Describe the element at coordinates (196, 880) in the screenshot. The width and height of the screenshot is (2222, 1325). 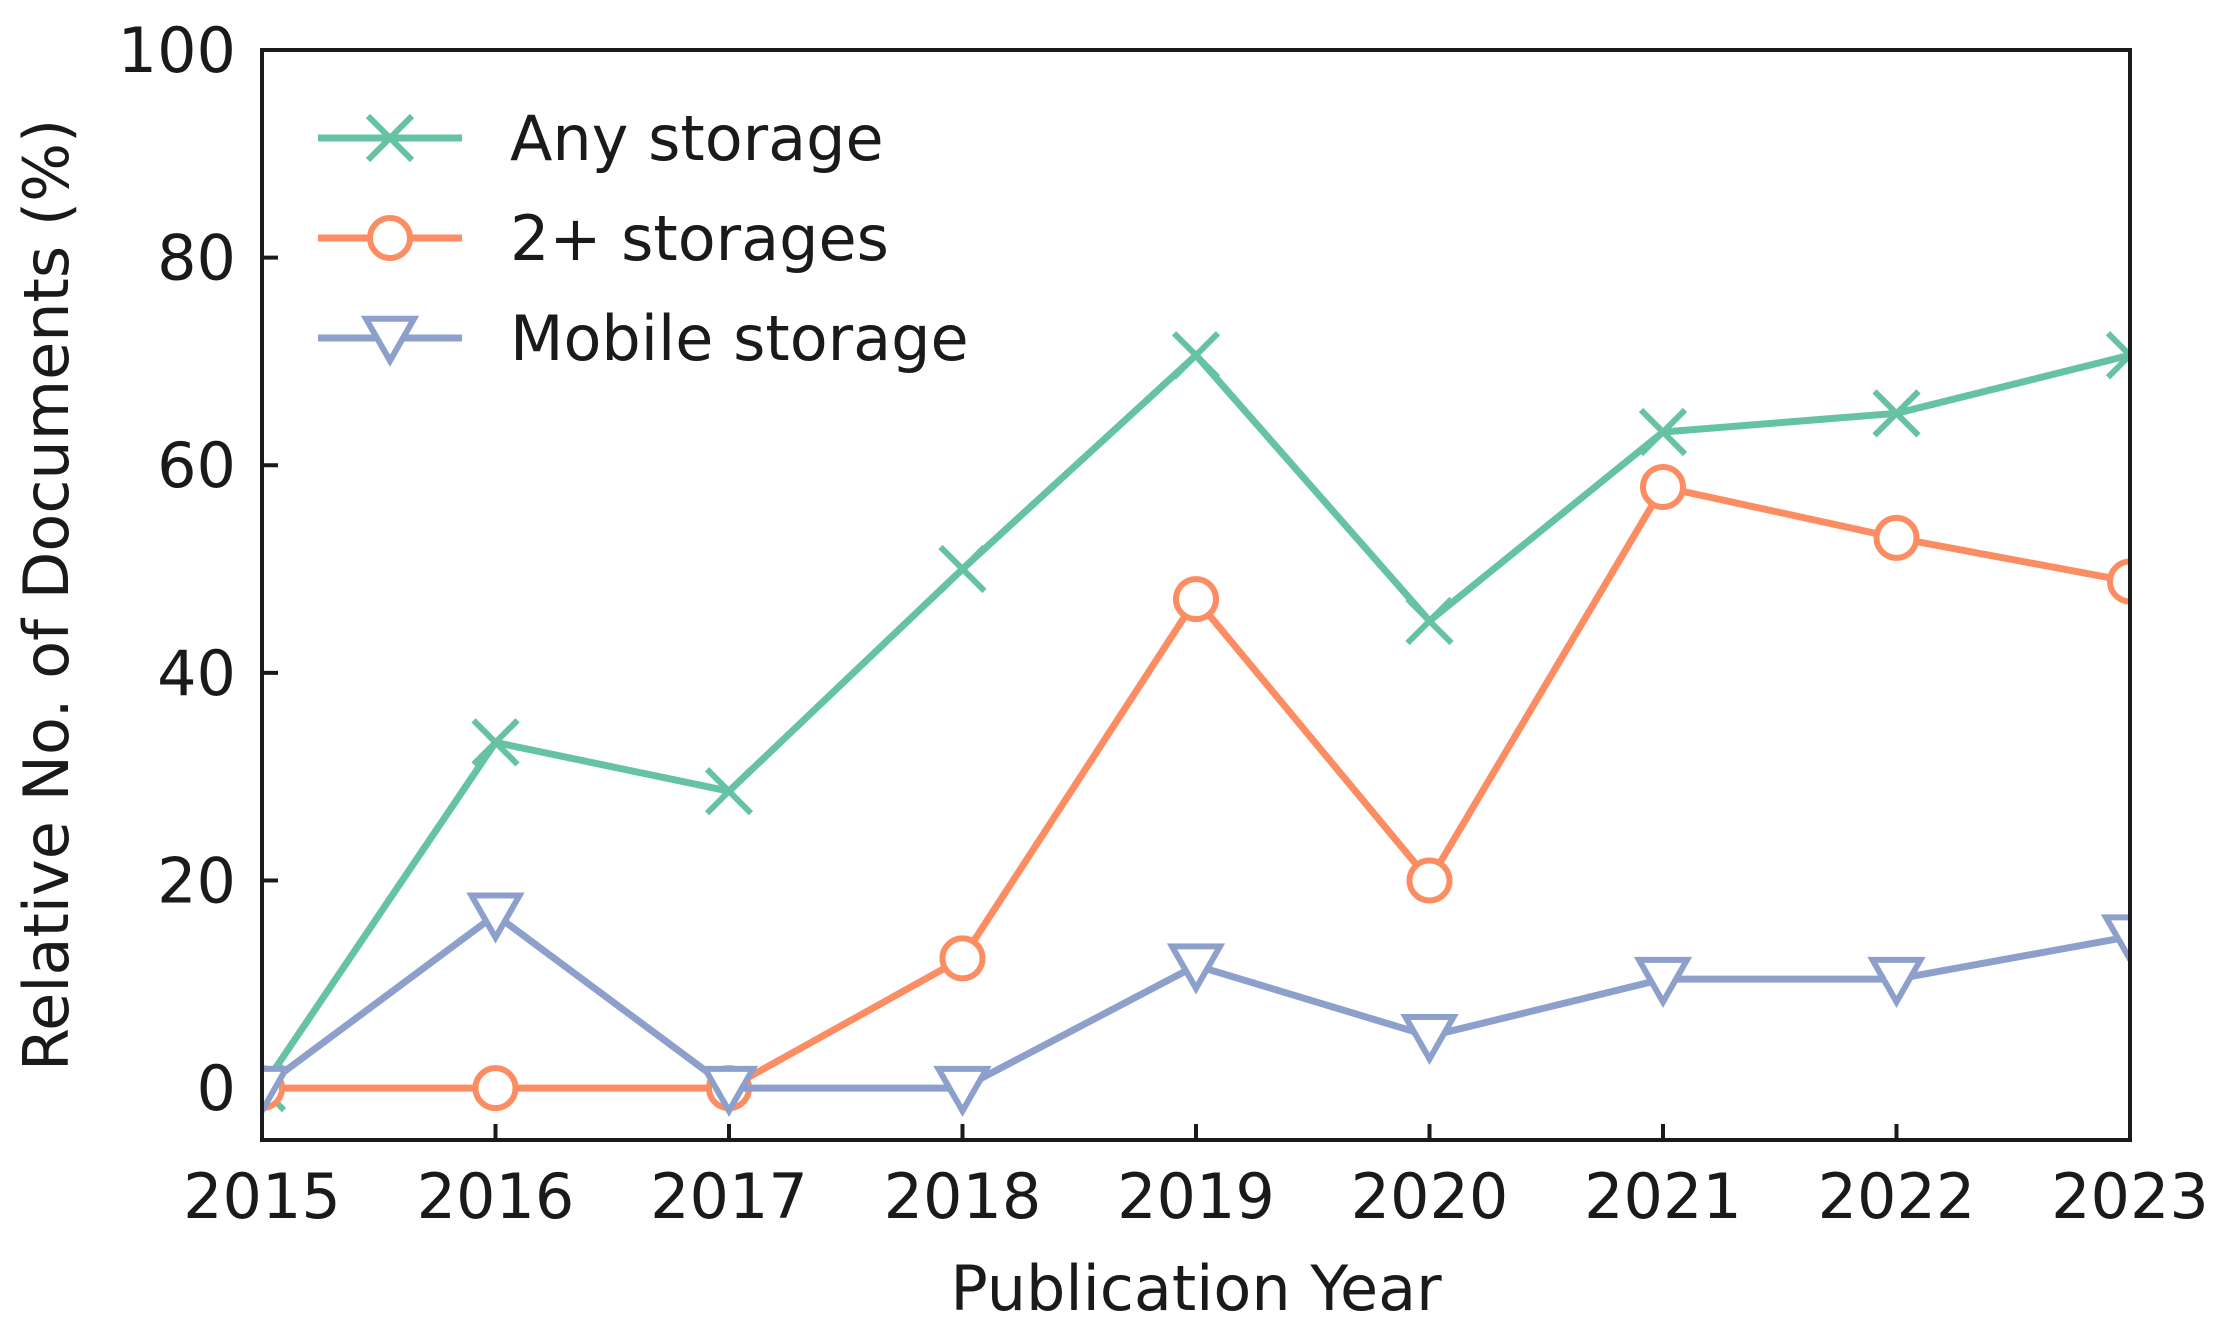
I see `y-tick-label: 20` at that location.